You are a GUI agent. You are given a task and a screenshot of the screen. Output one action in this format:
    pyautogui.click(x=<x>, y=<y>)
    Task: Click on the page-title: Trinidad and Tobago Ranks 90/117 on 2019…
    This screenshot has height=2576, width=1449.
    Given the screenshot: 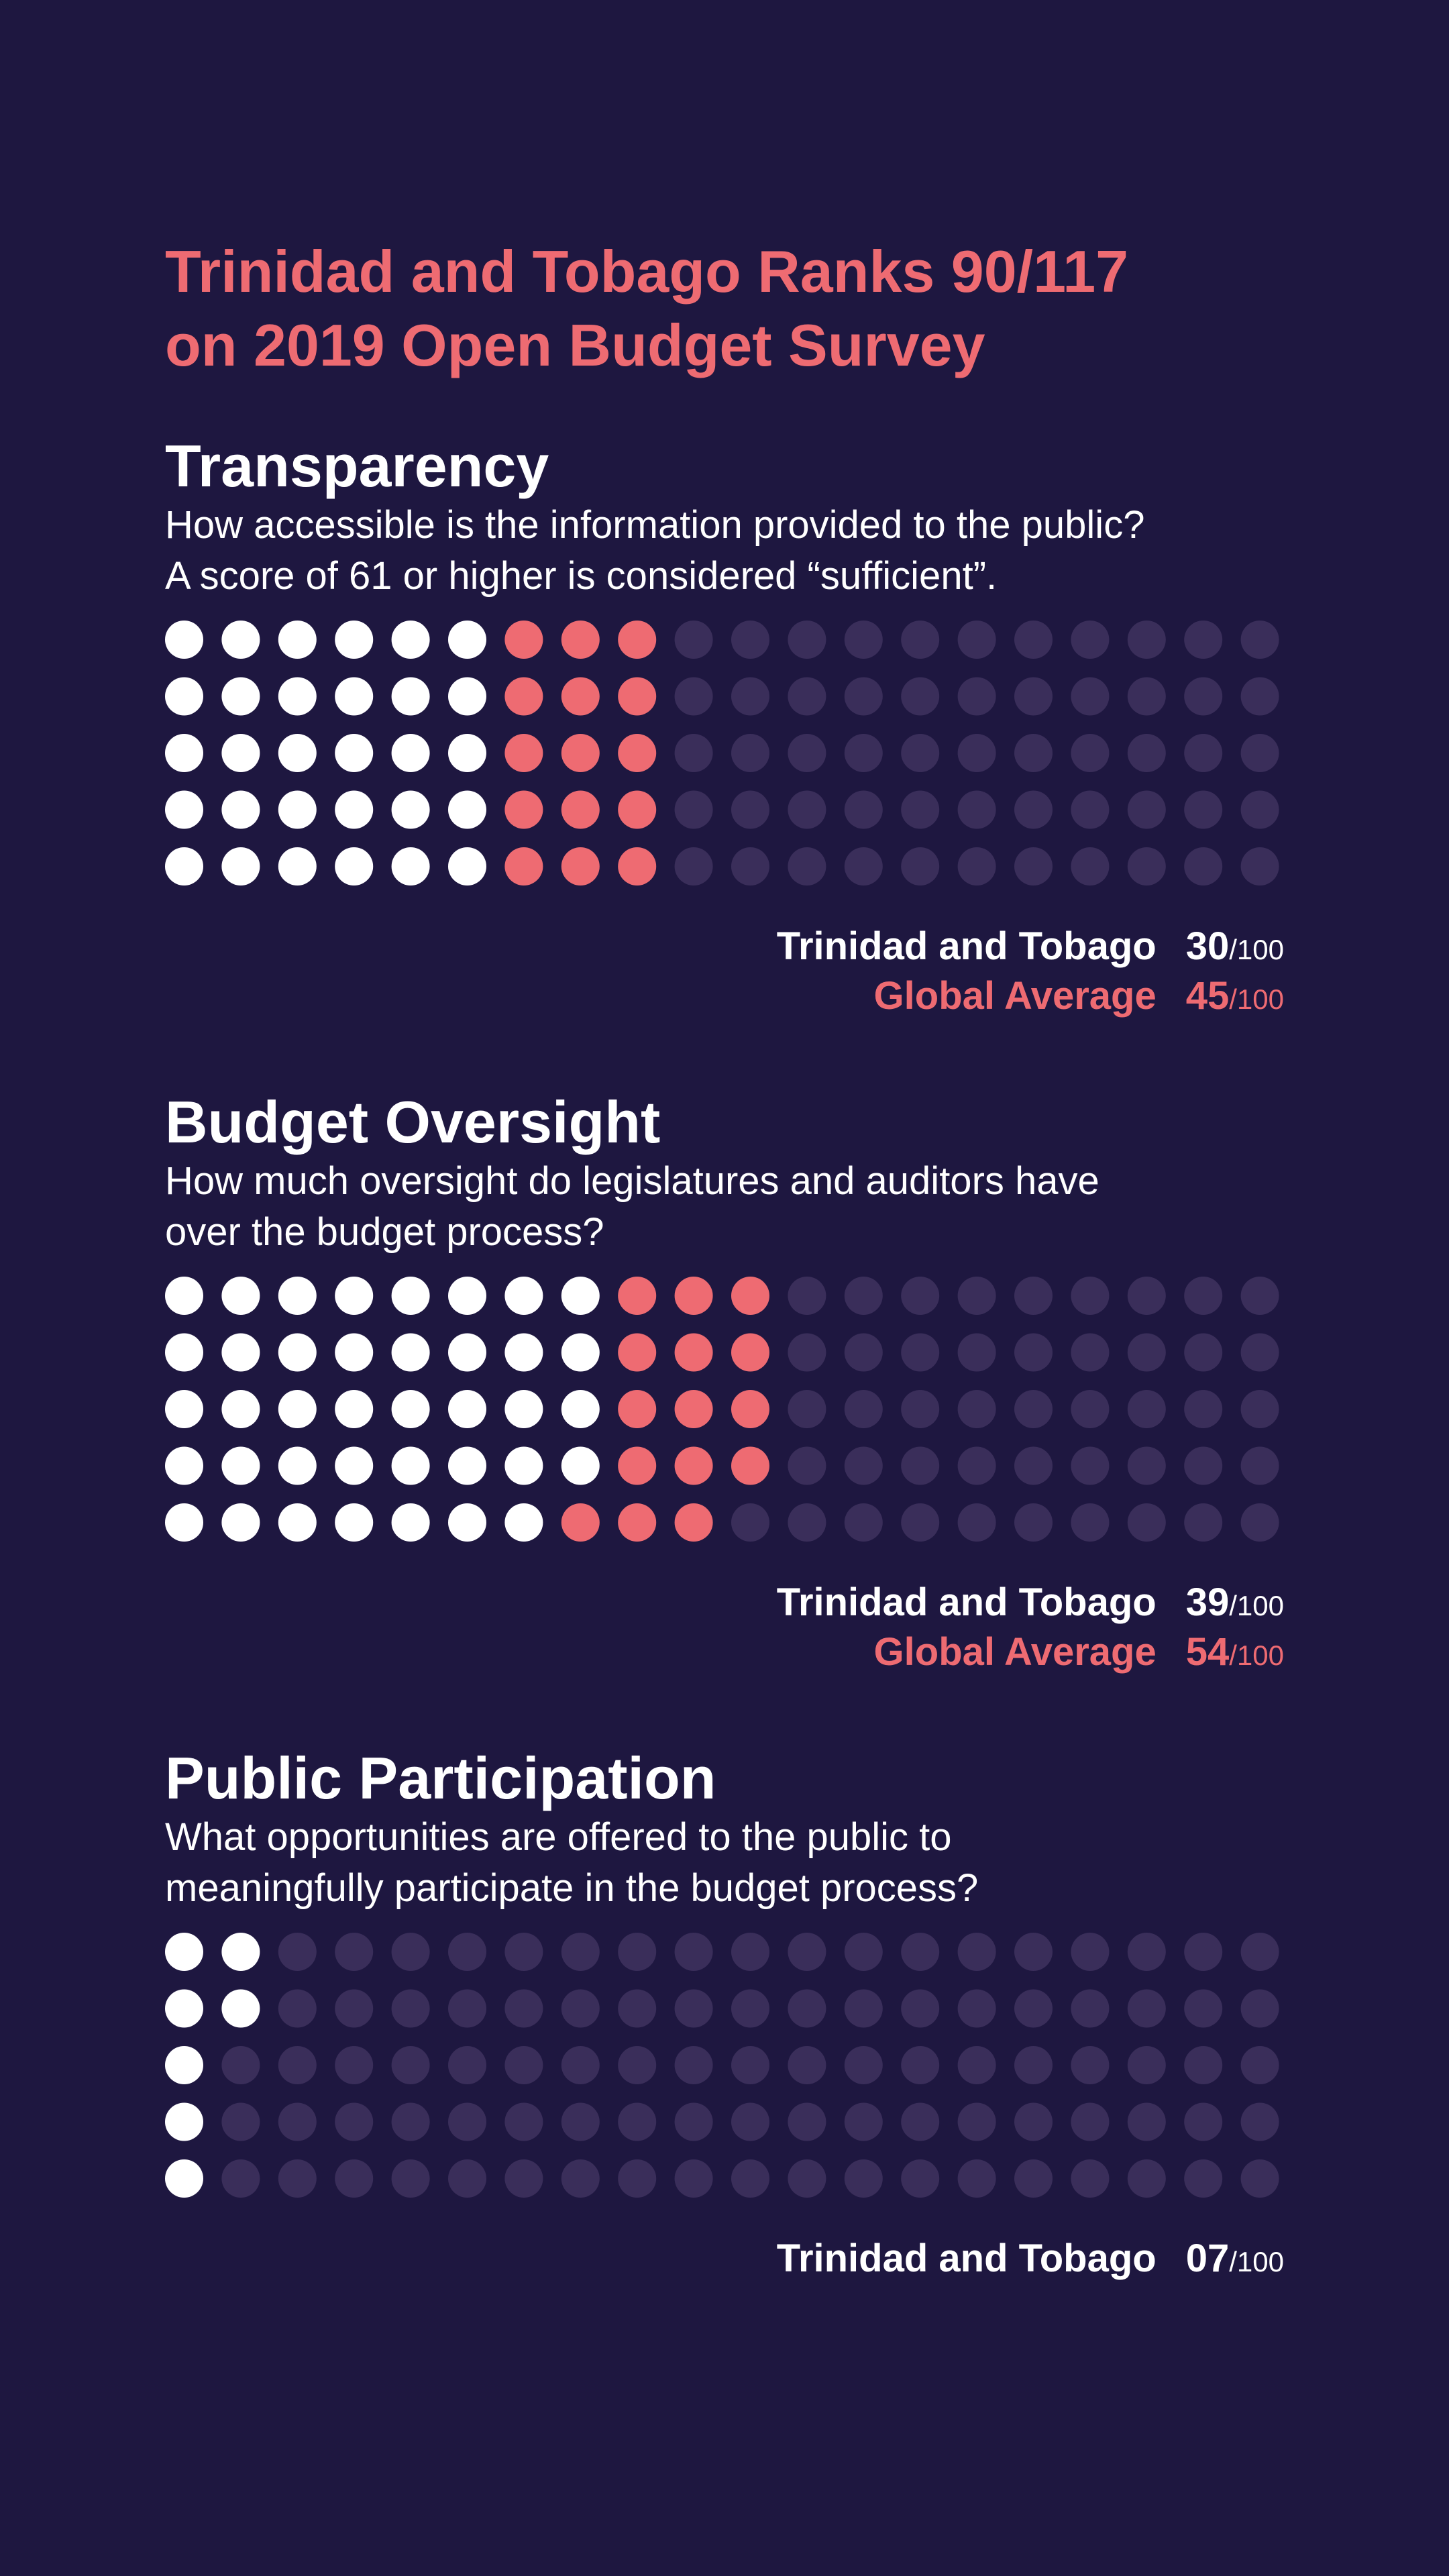 What is the action you would take?
    pyautogui.click(x=735, y=308)
    